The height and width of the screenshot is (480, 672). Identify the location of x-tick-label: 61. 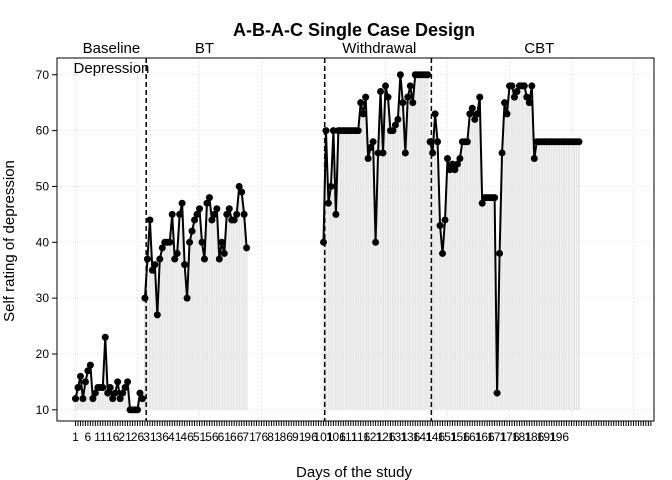
(225, 437).